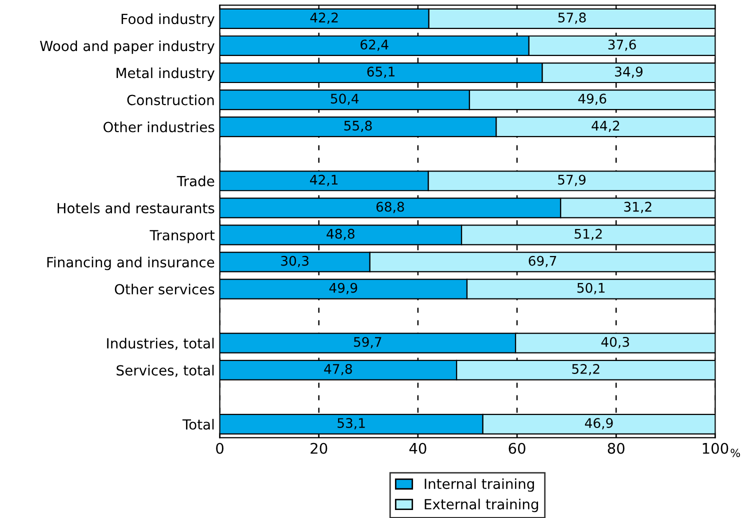 The image size is (745, 518). I want to click on data-label: 37,6, so click(622, 45).